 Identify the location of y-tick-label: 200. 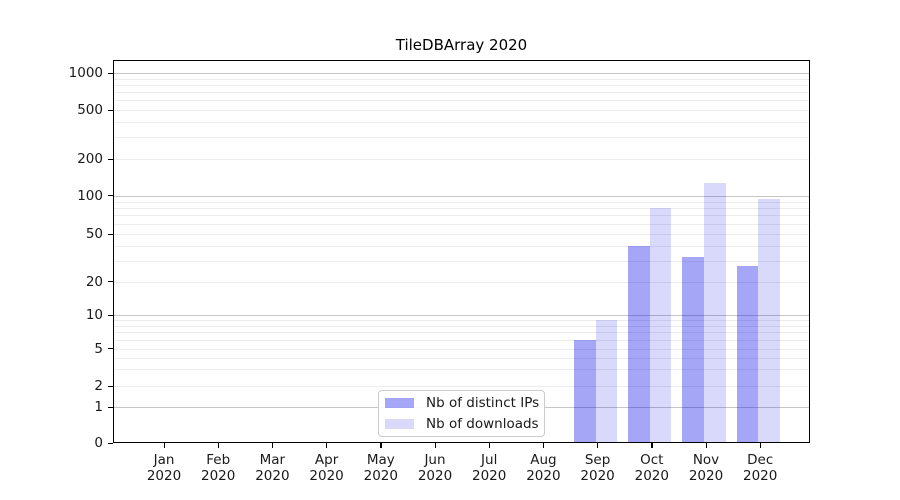
(90, 159).